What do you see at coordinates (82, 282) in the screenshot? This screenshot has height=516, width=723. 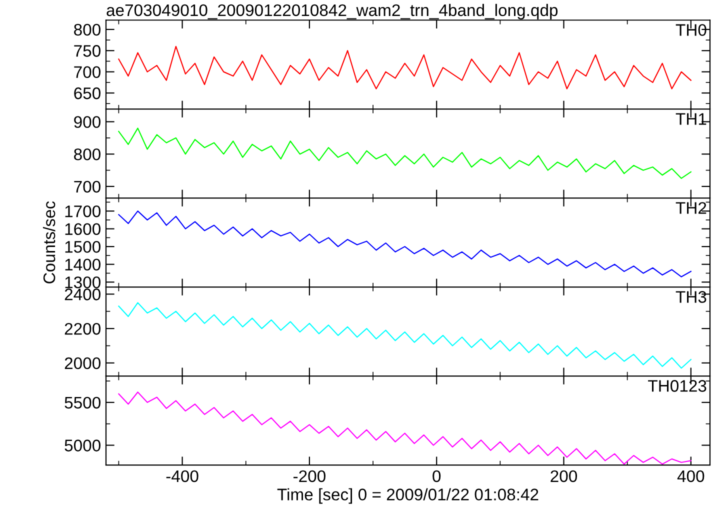 I see `y-tick-label: 1300` at bounding box center [82, 282].